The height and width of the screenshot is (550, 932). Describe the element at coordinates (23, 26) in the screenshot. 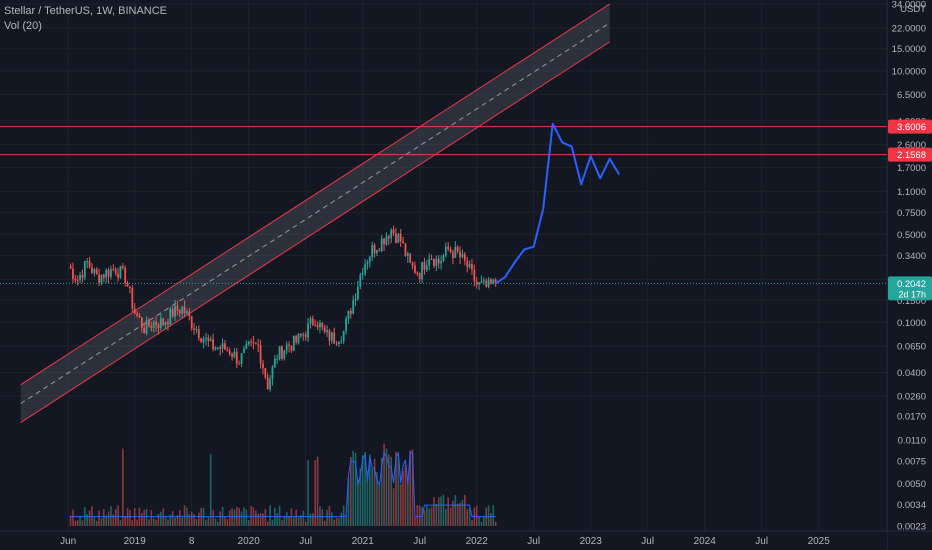

I see `volume-indicator-label: Vol (20)` at that location.